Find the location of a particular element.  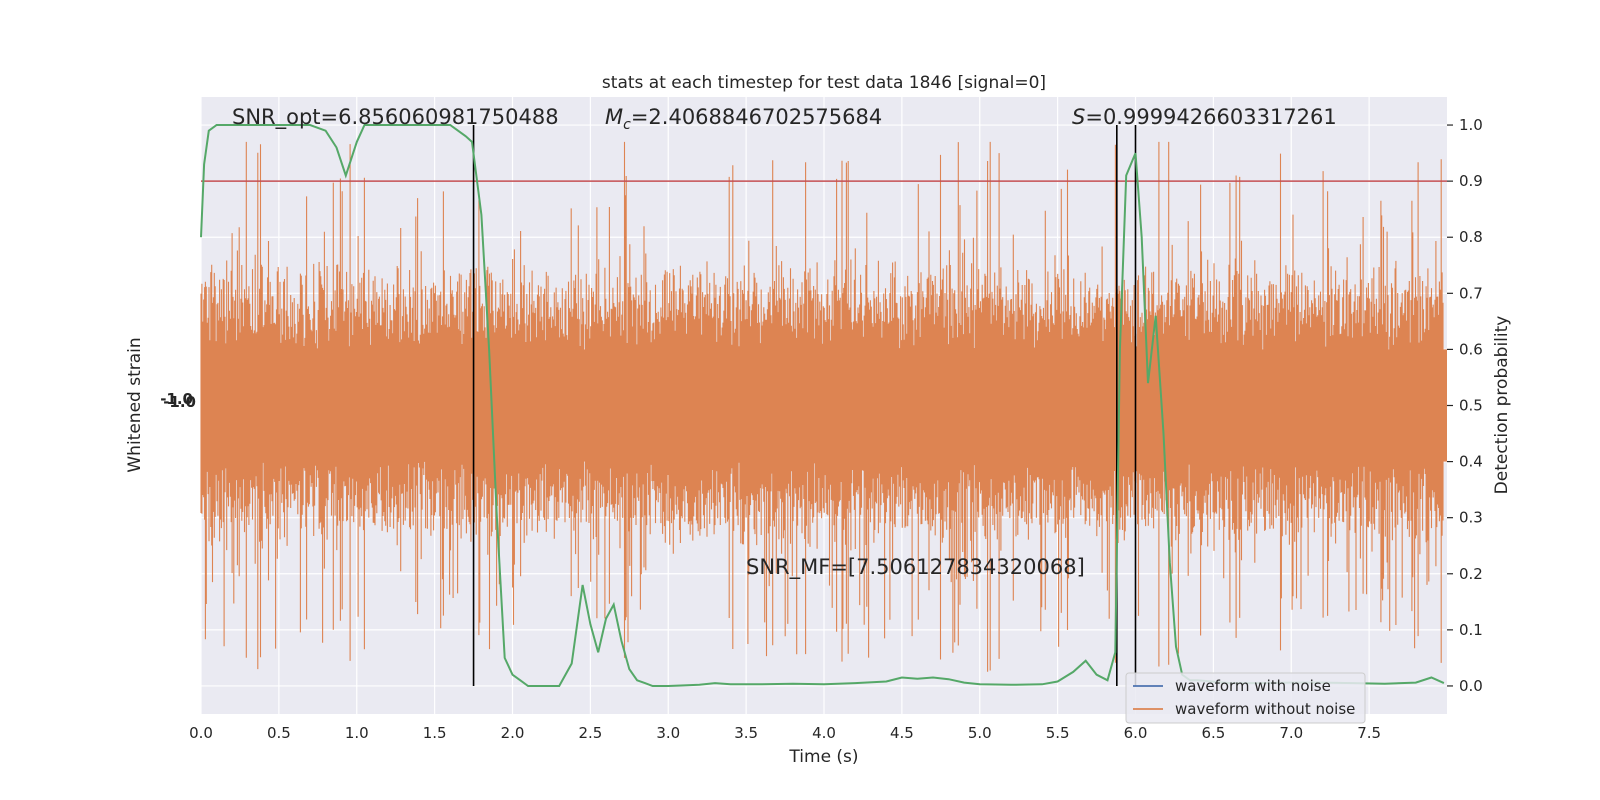

x-tick-label-6: 3.0 is located at coordinates (668, 733).